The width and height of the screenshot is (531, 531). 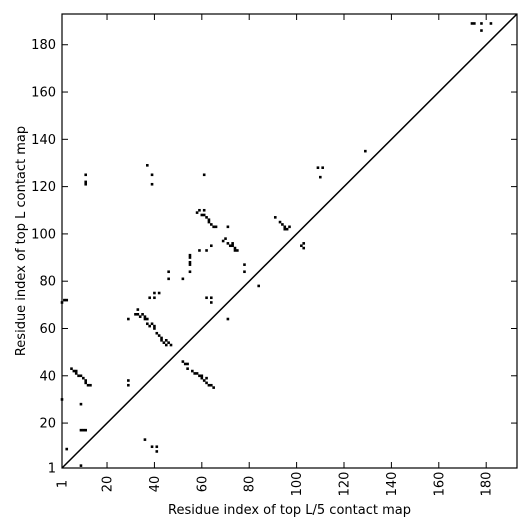 I want to click on y-tick-label: 1, so click(x=52, y=469).